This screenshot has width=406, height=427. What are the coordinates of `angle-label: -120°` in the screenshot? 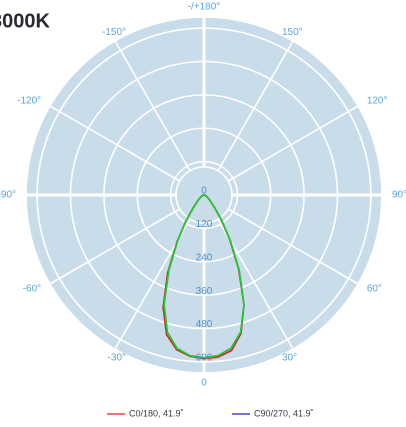 It's located at (29, 101).